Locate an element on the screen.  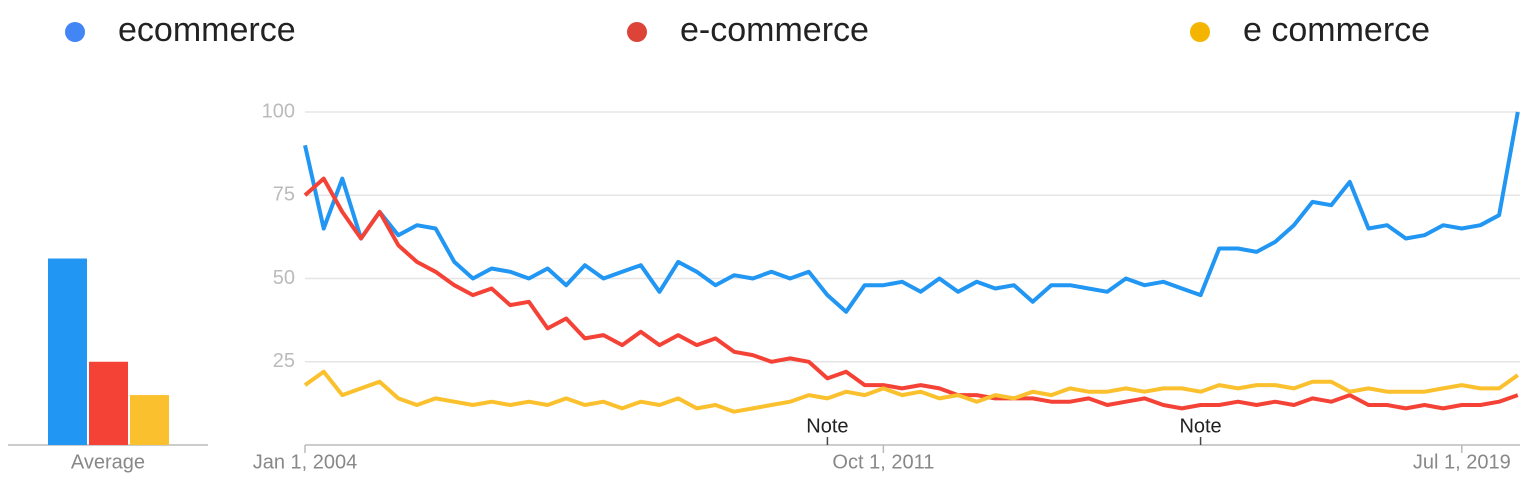
y-tick-label: 75 is located at coordinates (284, 195).